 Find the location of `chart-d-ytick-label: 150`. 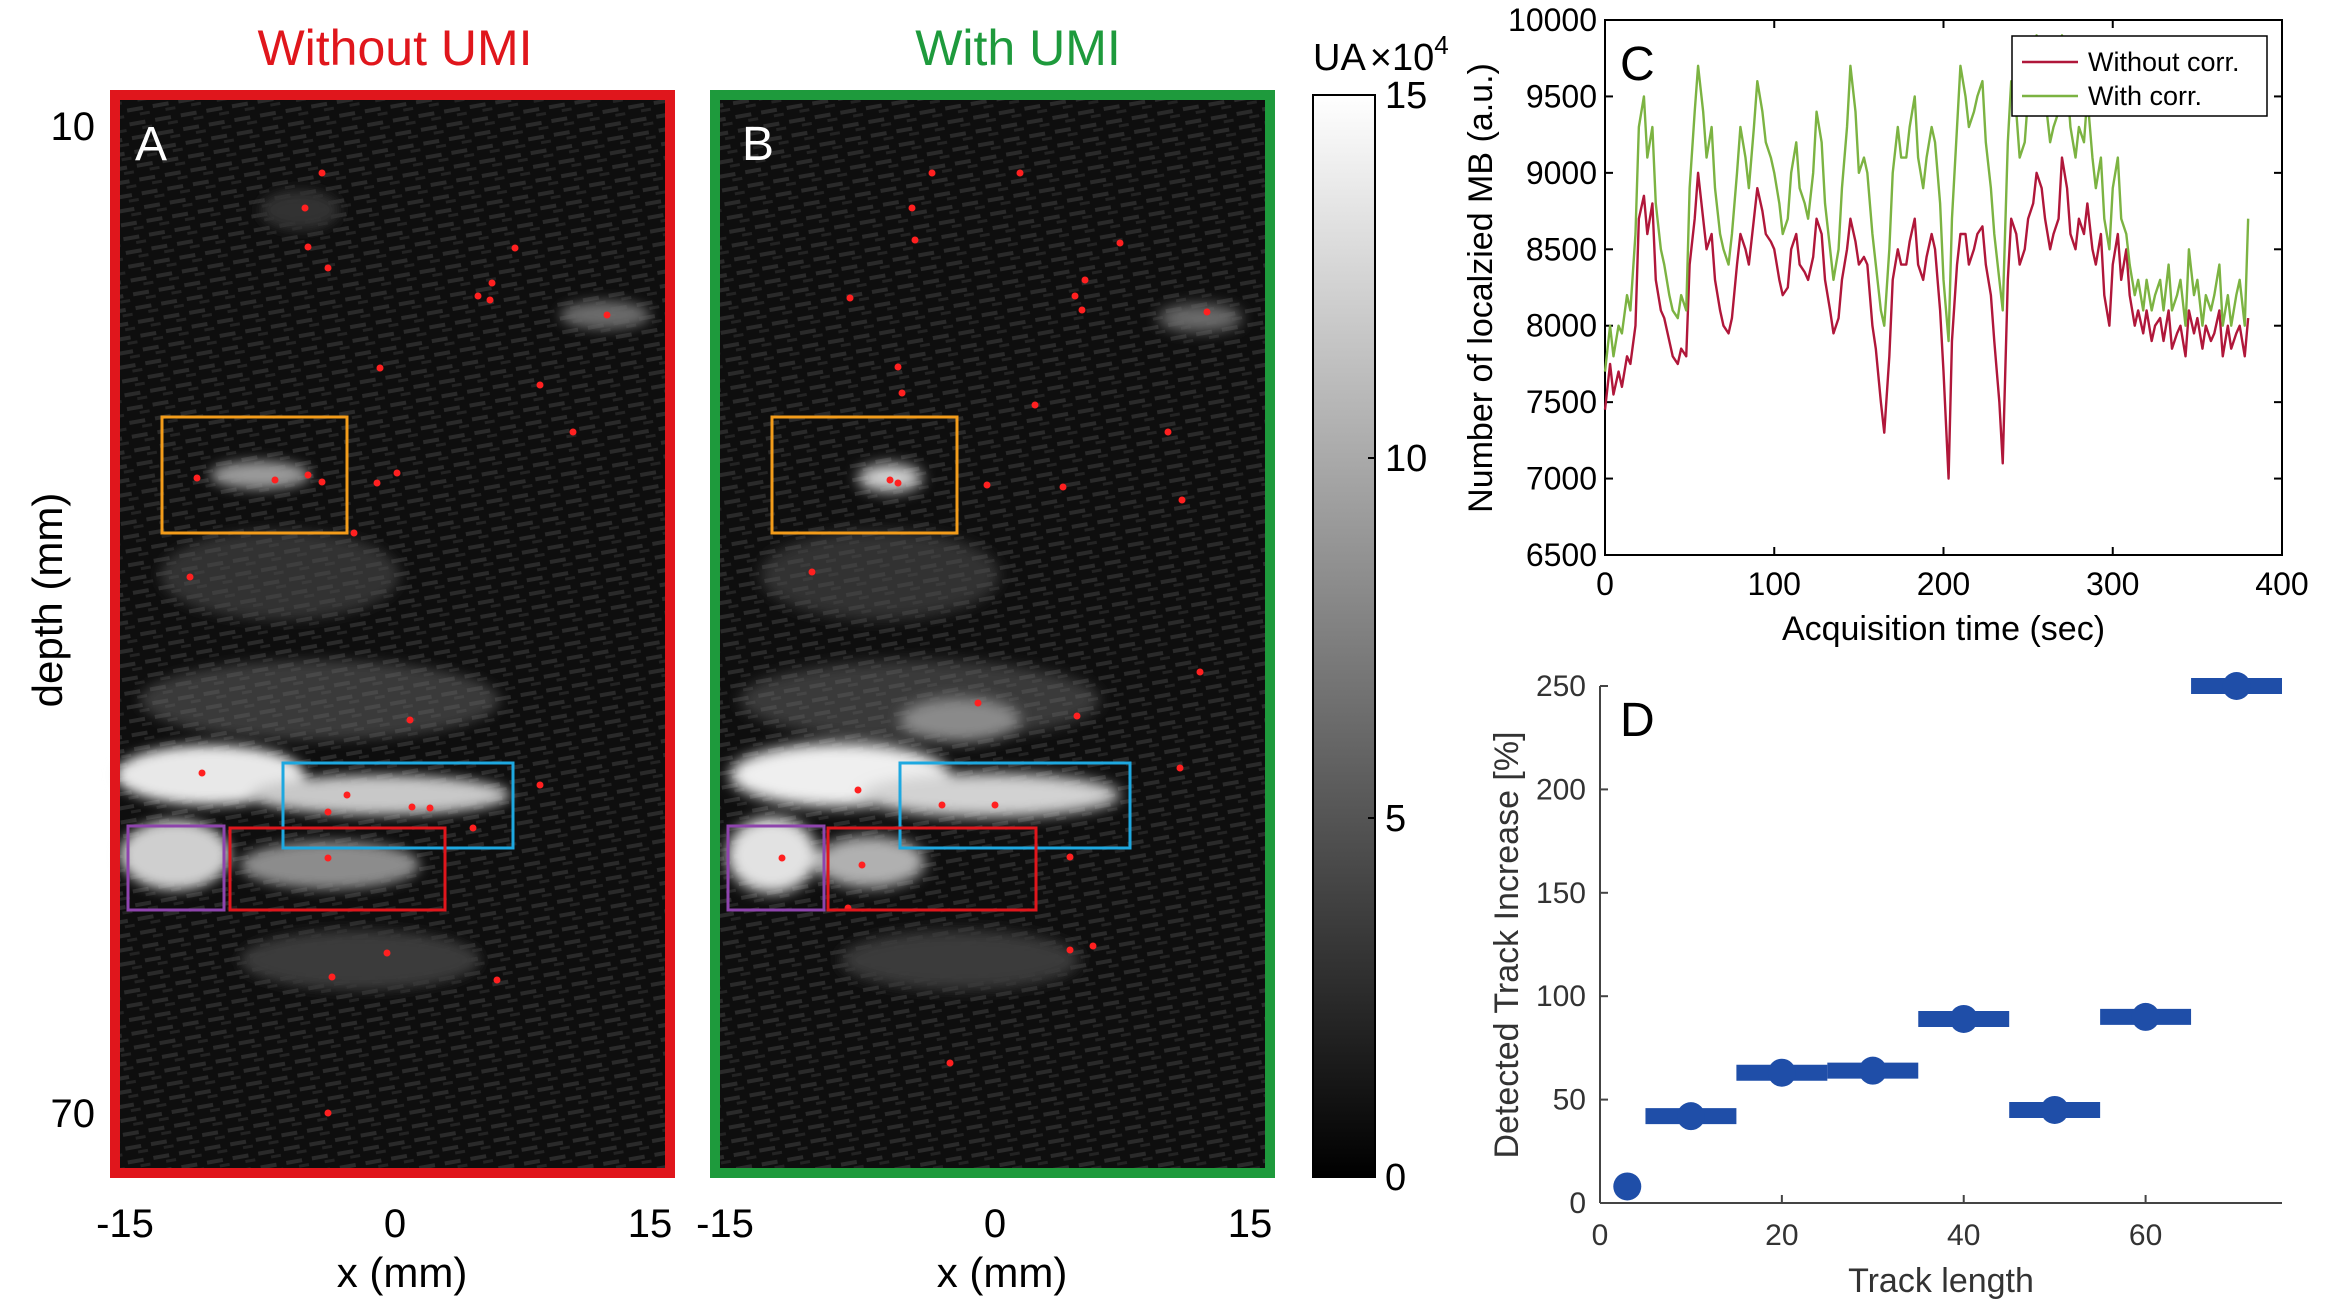

chart-d-ytick-label: 150 is located at coordinates (1561, 893).